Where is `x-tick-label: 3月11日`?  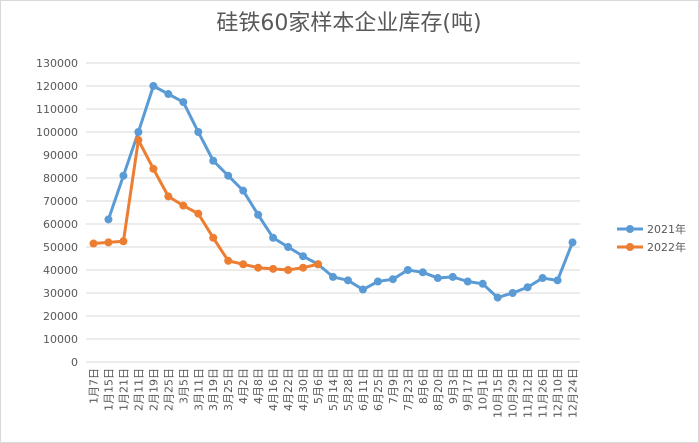
x-tick-label: 3月11日 is located at coordinates (198, 389).